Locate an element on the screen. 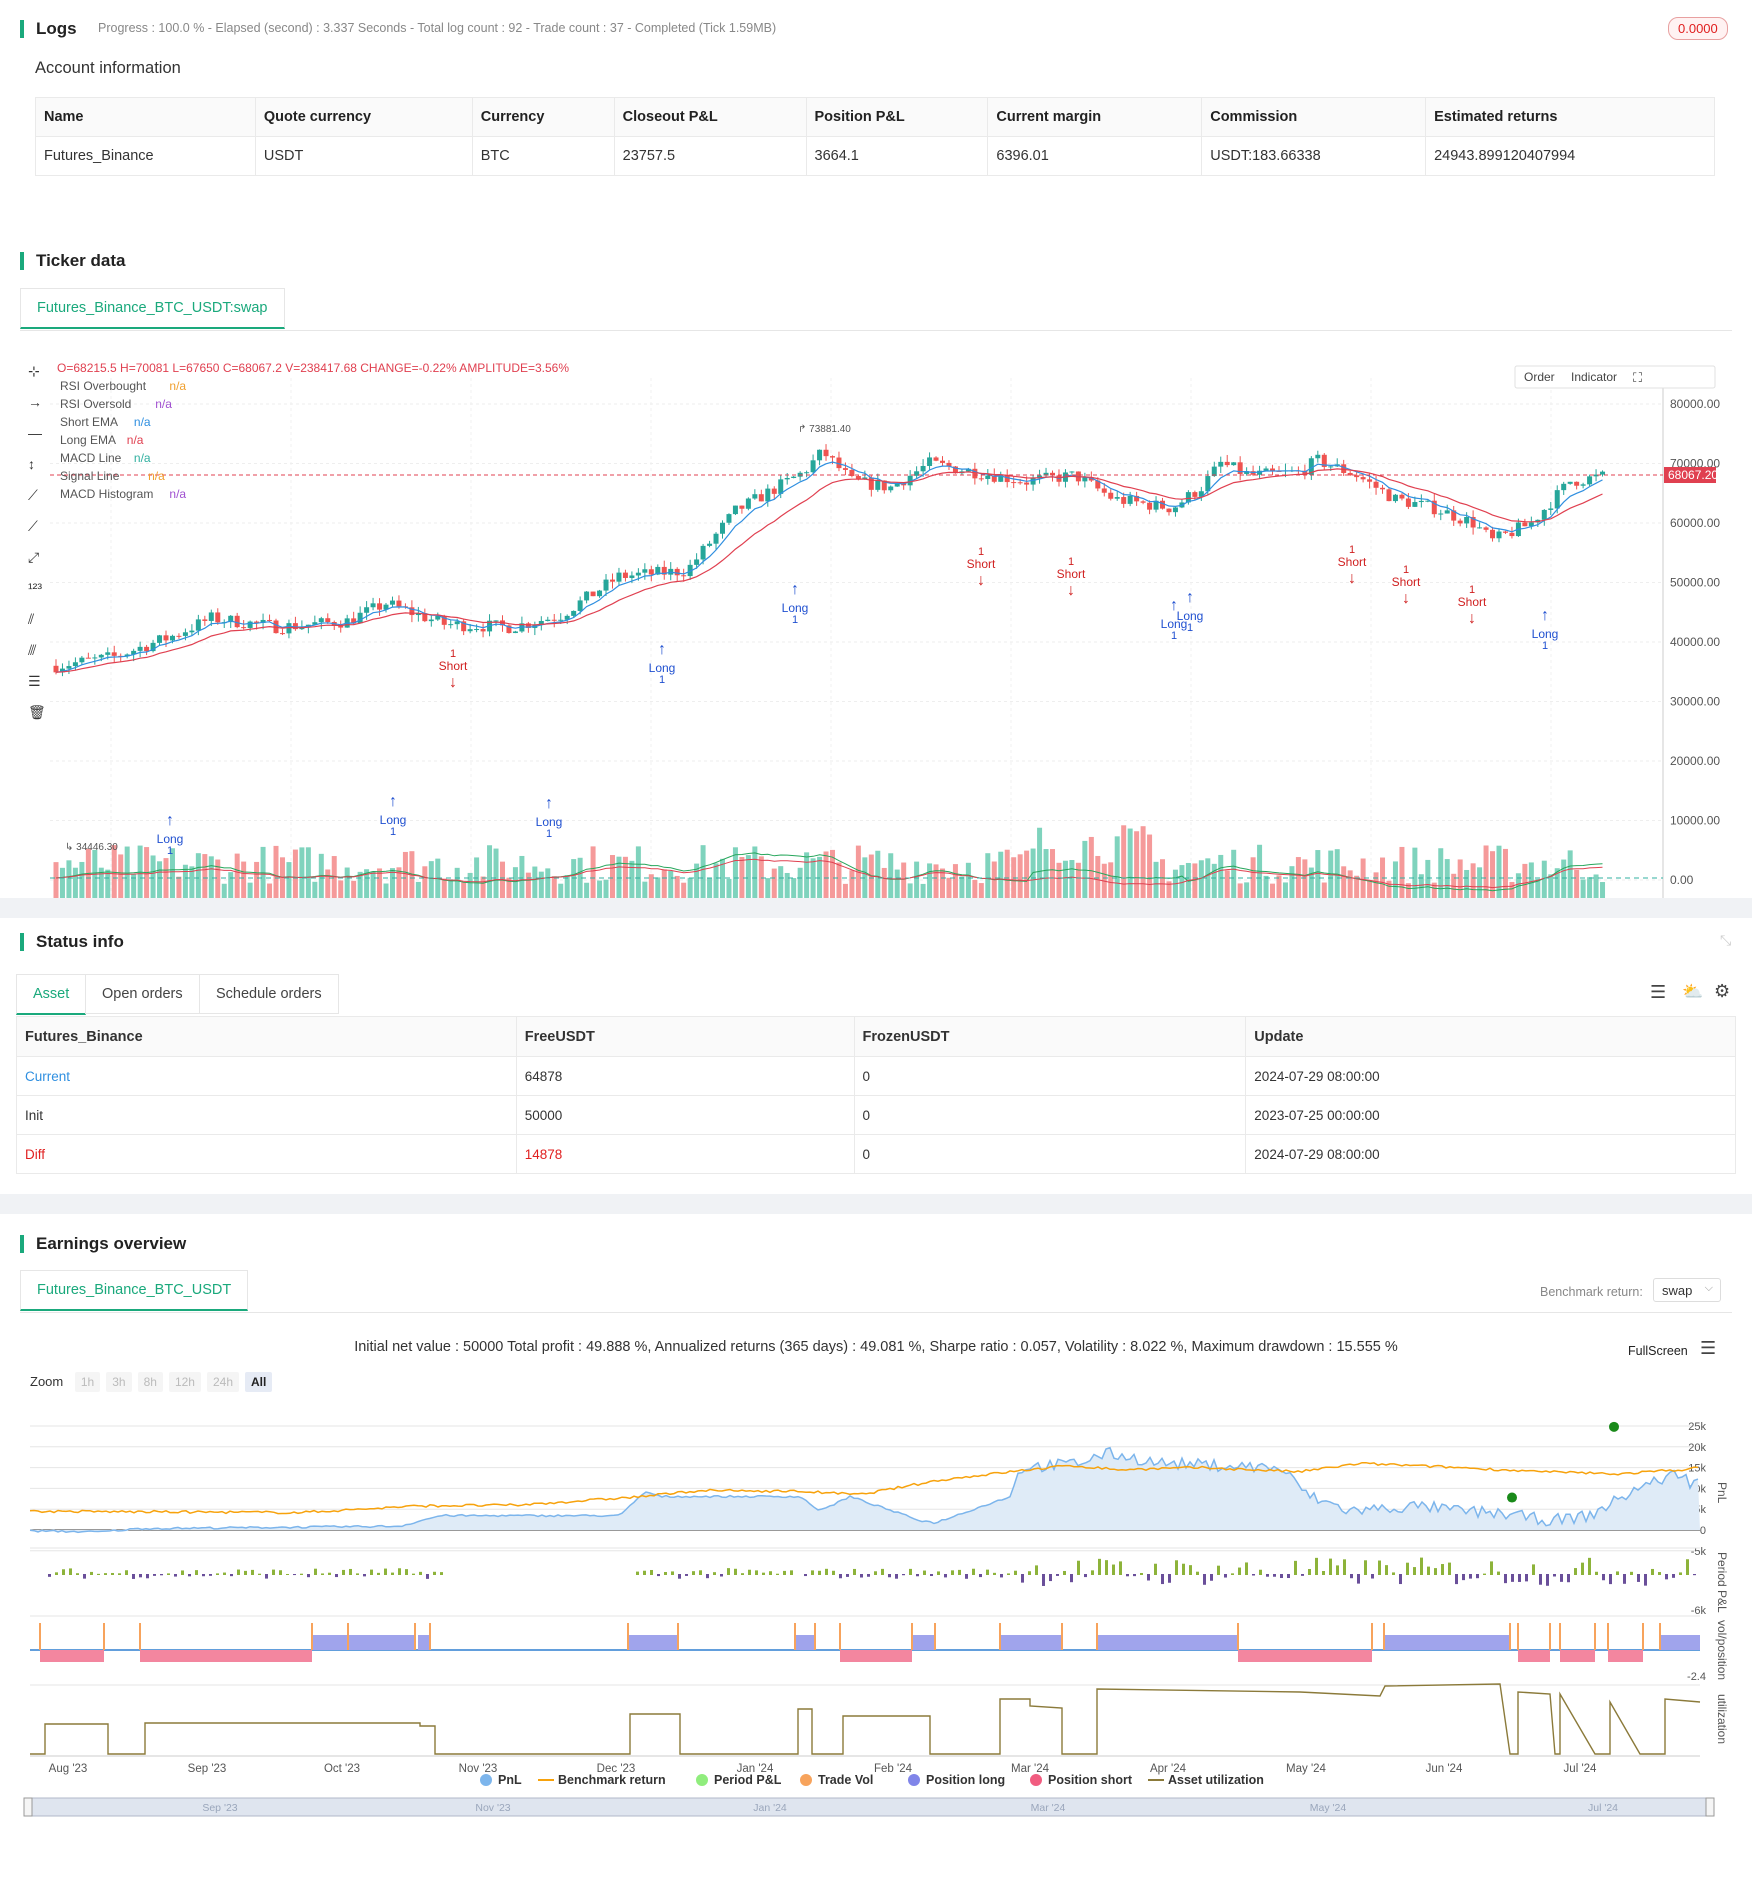 The height and width of the screenshot is (1894, 1752). zoom-1h-button: 1h is located at coordinates (87, 1382).